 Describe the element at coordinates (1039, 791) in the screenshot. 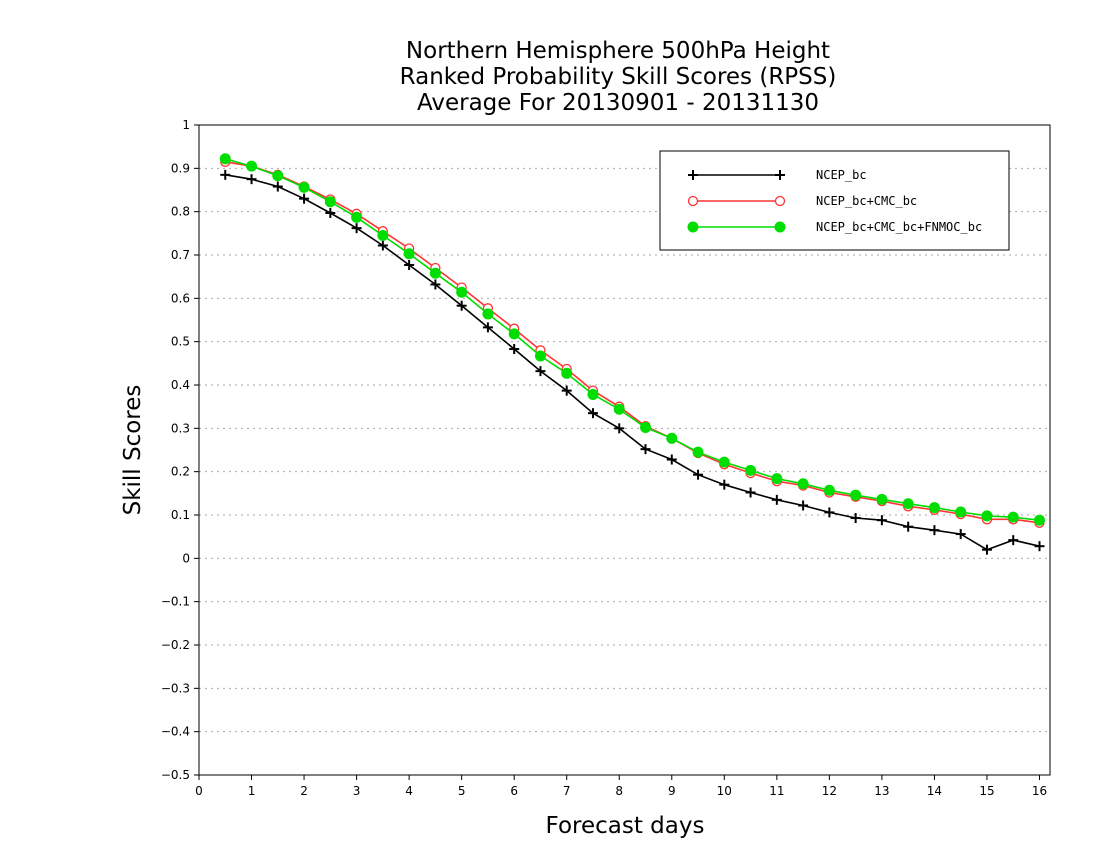

I see `x-tick-label: 16` at that location.